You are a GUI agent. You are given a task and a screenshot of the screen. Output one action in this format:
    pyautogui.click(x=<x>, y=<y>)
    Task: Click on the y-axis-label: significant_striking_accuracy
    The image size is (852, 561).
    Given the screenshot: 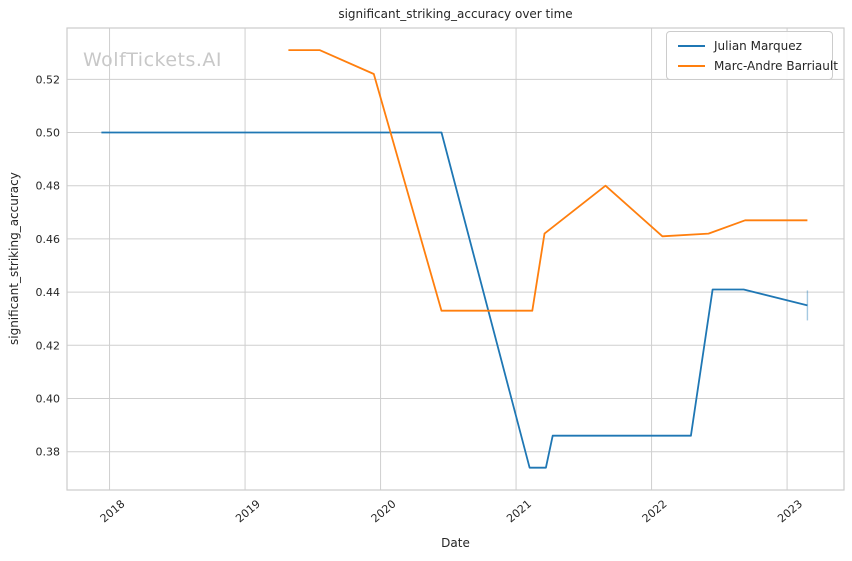 What is the action you would take?
    pyautogui.click(x=14, y=259)
    